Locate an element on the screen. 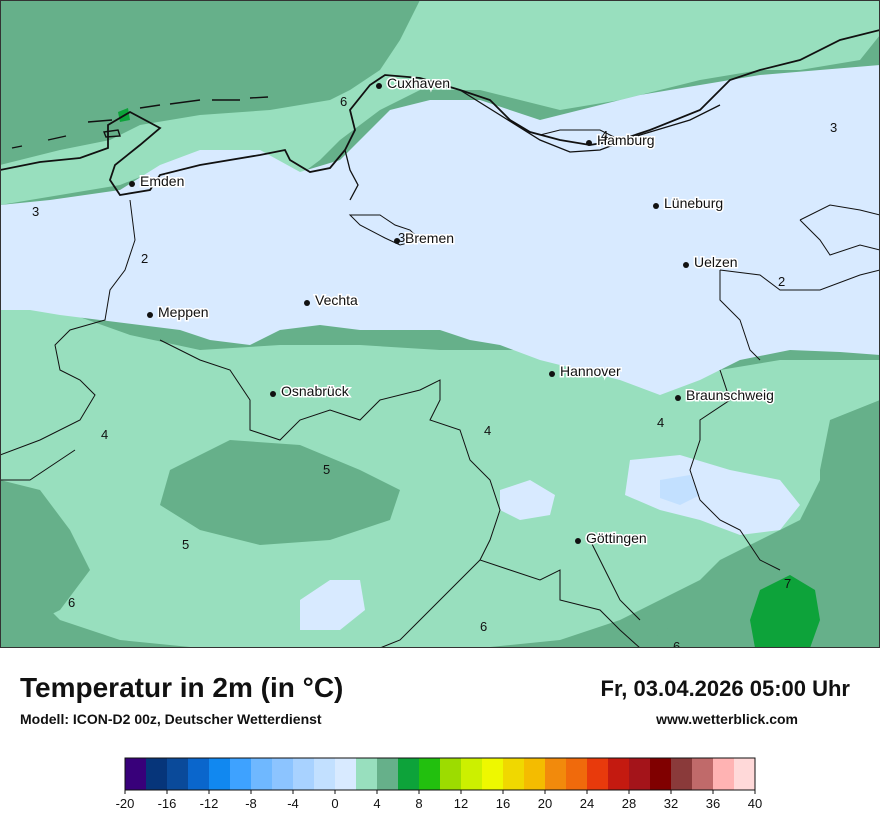 Image resolution: width=880 pixels, height=830 pixels. legend-tick-label: 8 is located at coordinates (418, 803).